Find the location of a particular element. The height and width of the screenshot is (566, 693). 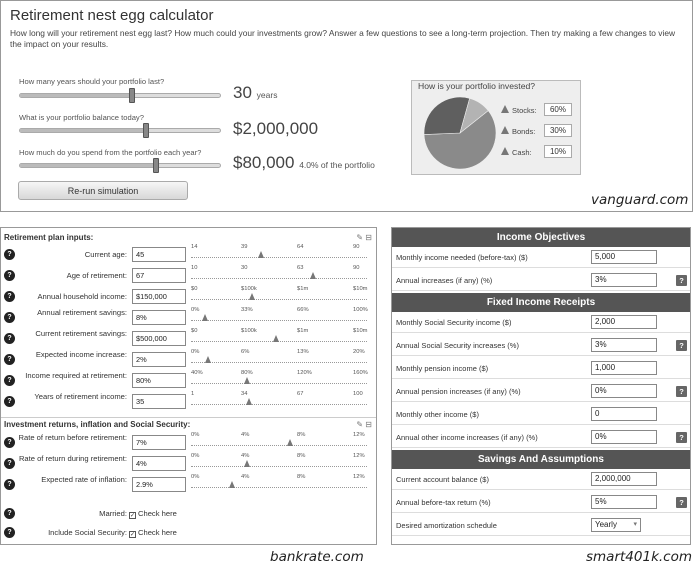

slider-tick-label: 8% is located at coordinates (301, 456).